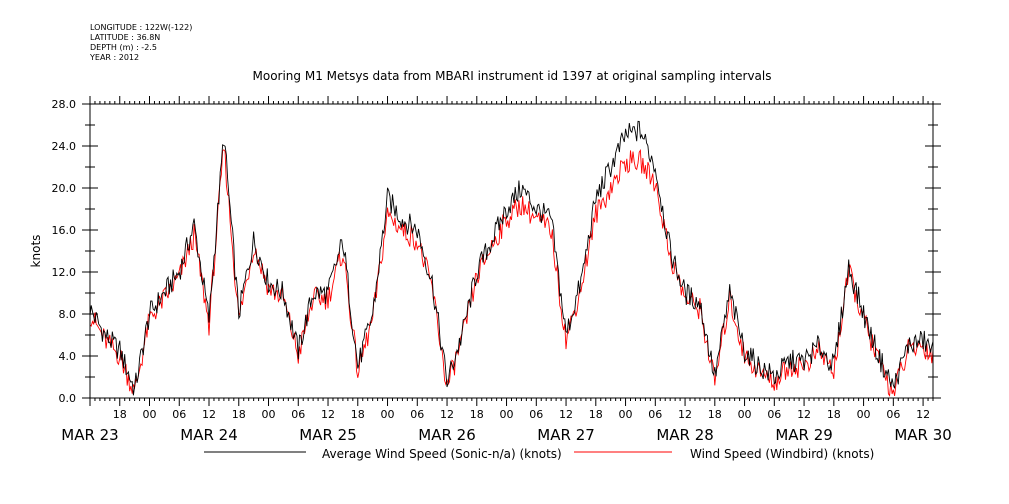 This screenshot has width=1009, height=504. I want to click on y-tick-label: 24.0, so click(64, 146).